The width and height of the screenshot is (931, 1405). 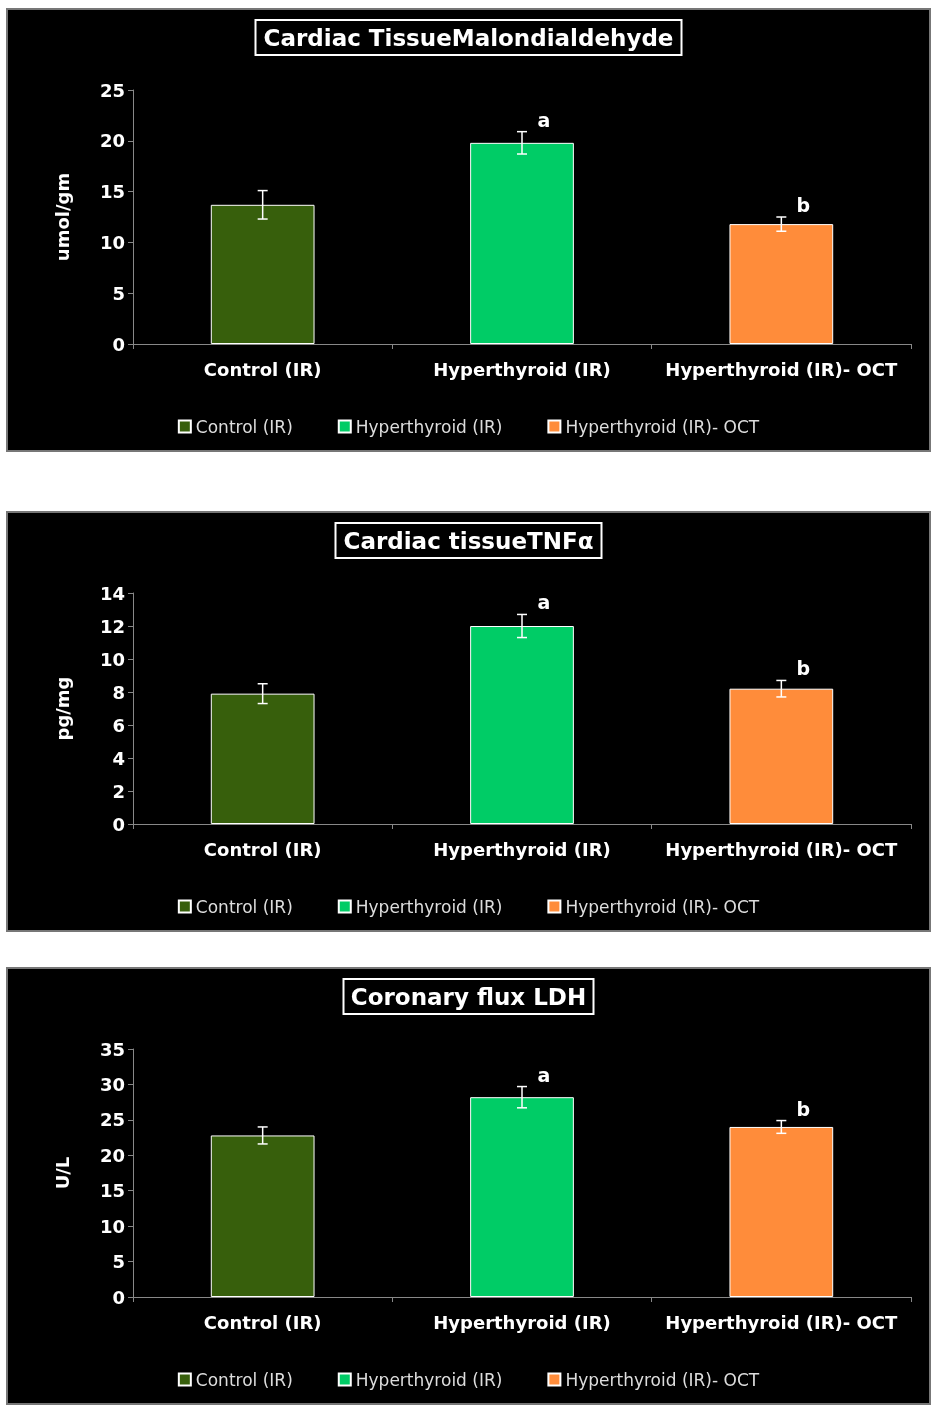 What do you see at coordinates (118, 692) in the screenshot?
I see `y-tick-label: 8` at bounding box center [118, 692].